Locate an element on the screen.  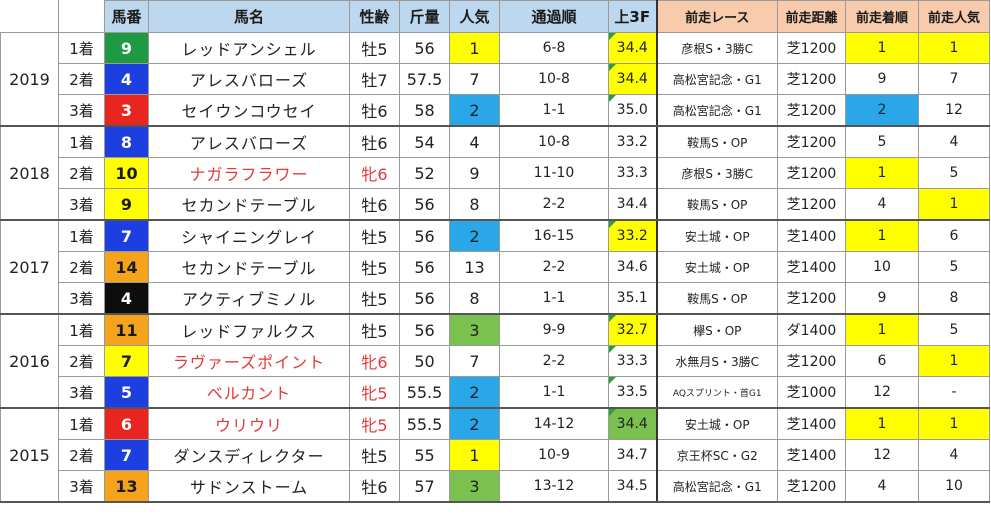
prev-distance: 芝1400 is located at coordinates (811, 267).